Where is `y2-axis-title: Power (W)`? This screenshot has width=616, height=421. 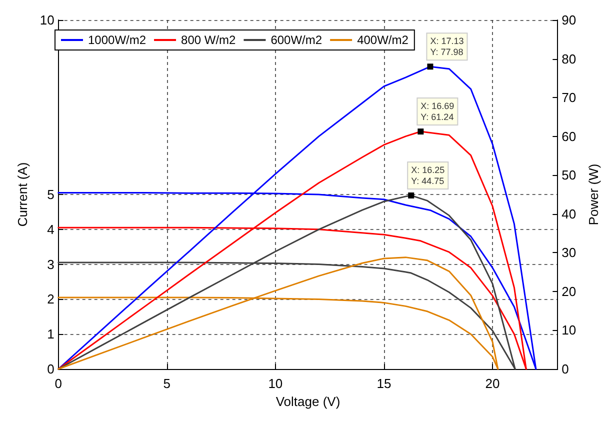
y2-axis-title: Power (W) is located at coordinates (593, 195).